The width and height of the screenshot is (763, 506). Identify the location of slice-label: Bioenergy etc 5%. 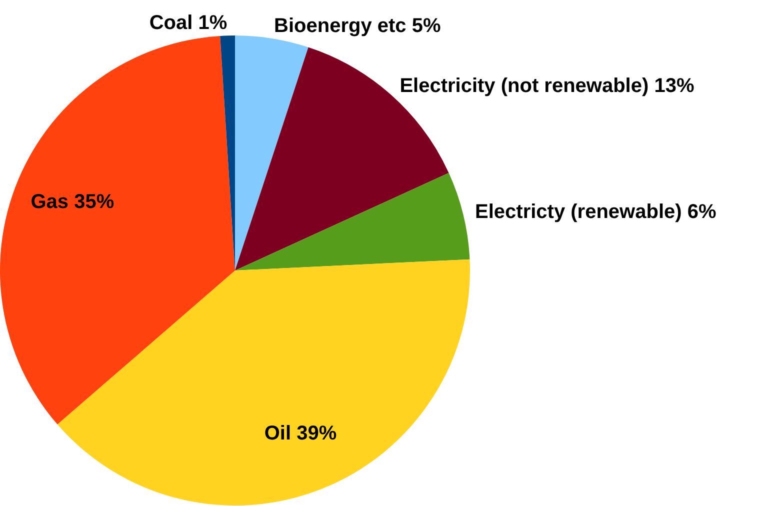
(357, 26).